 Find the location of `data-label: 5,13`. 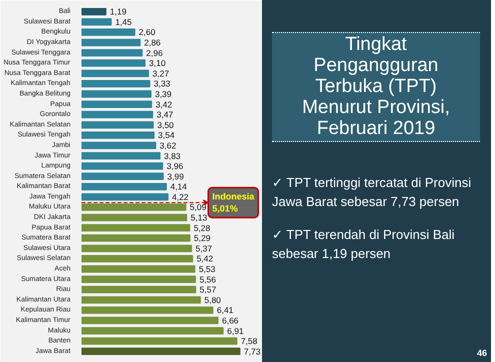

data-label: 5,13 is located at coordinates (199, 217).